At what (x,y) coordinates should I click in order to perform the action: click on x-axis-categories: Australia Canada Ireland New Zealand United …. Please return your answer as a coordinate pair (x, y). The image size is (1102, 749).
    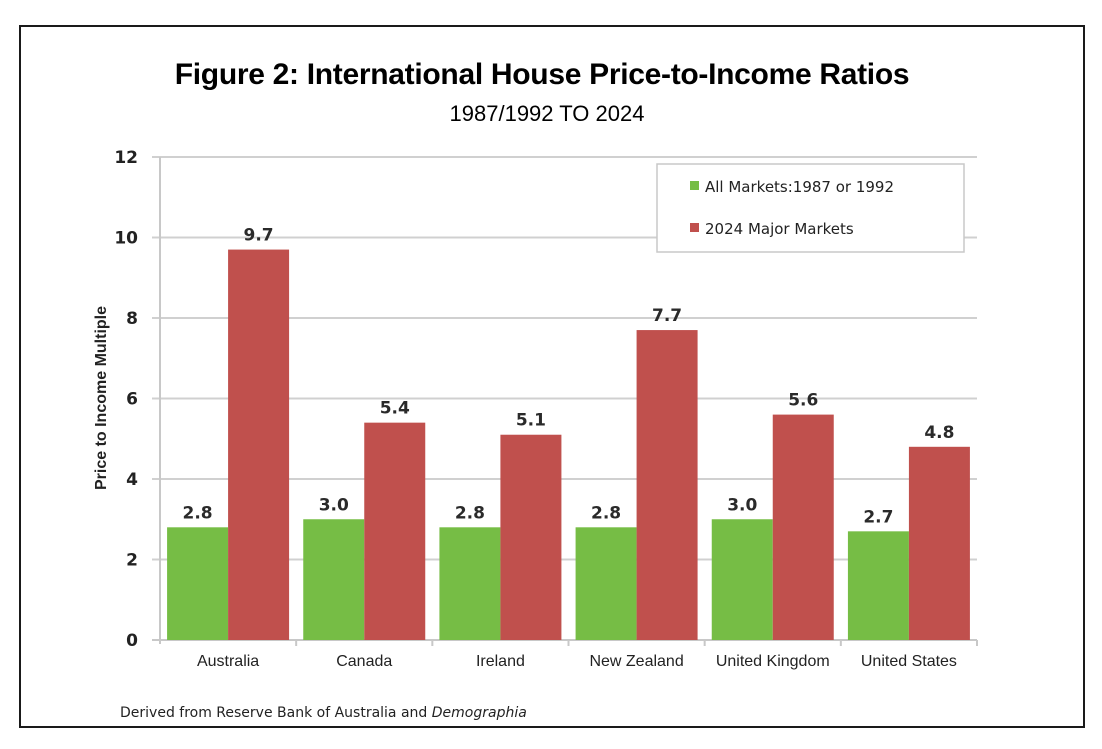
    Looking at the image, I should click on (577, 661).